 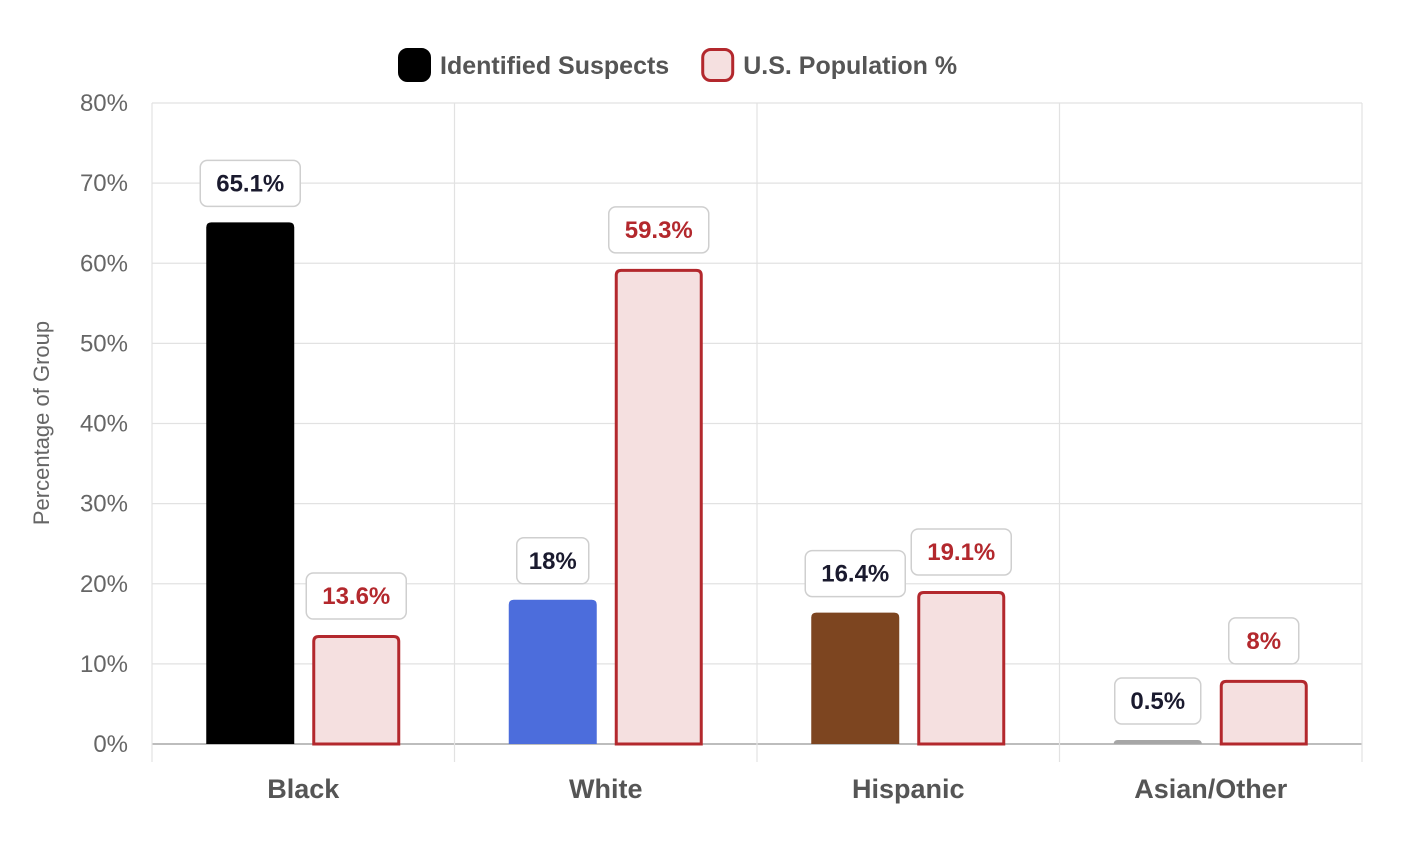 I want to click on legend: Identified Suspects U.S. Population %, so click(x=677, y=65).